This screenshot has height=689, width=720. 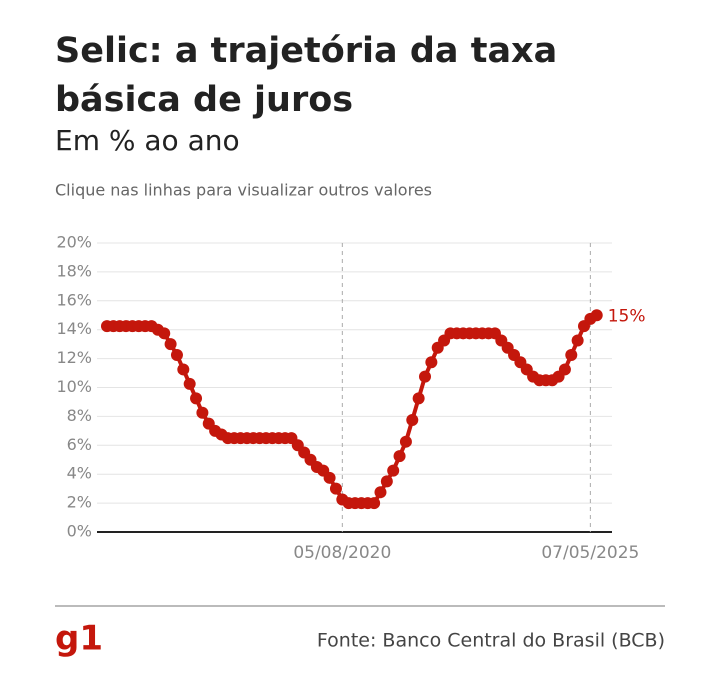 I want to click on y-tick-label: 2%, so click(x=79, y=502).